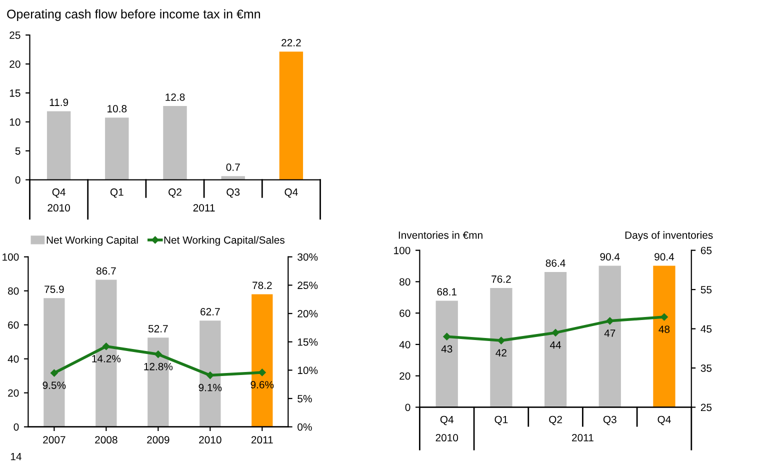  I want to click on y-axis-title: Inventories in €mn, so click(440, 235).